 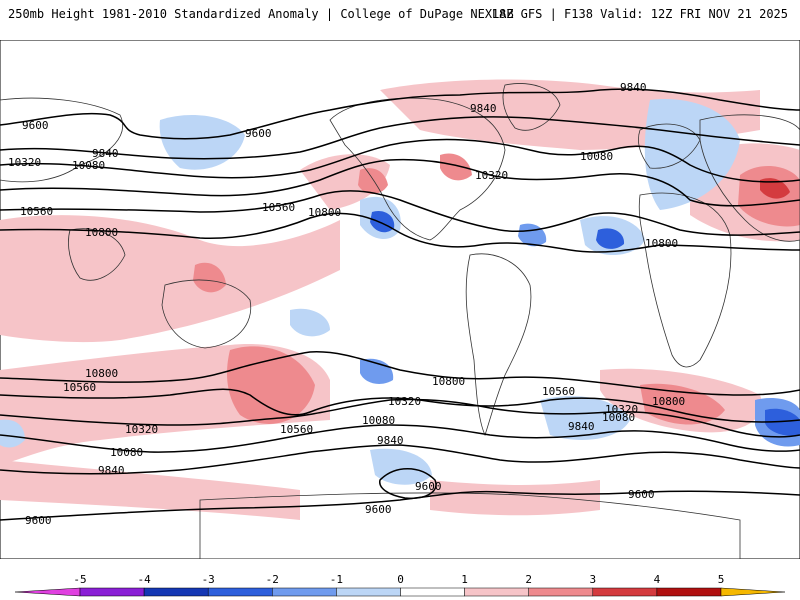 What do you see at coordinates (621, 409) in the screenshot?
I see `label-sh-10320-east: 10320` at bounding box center [621, 409].